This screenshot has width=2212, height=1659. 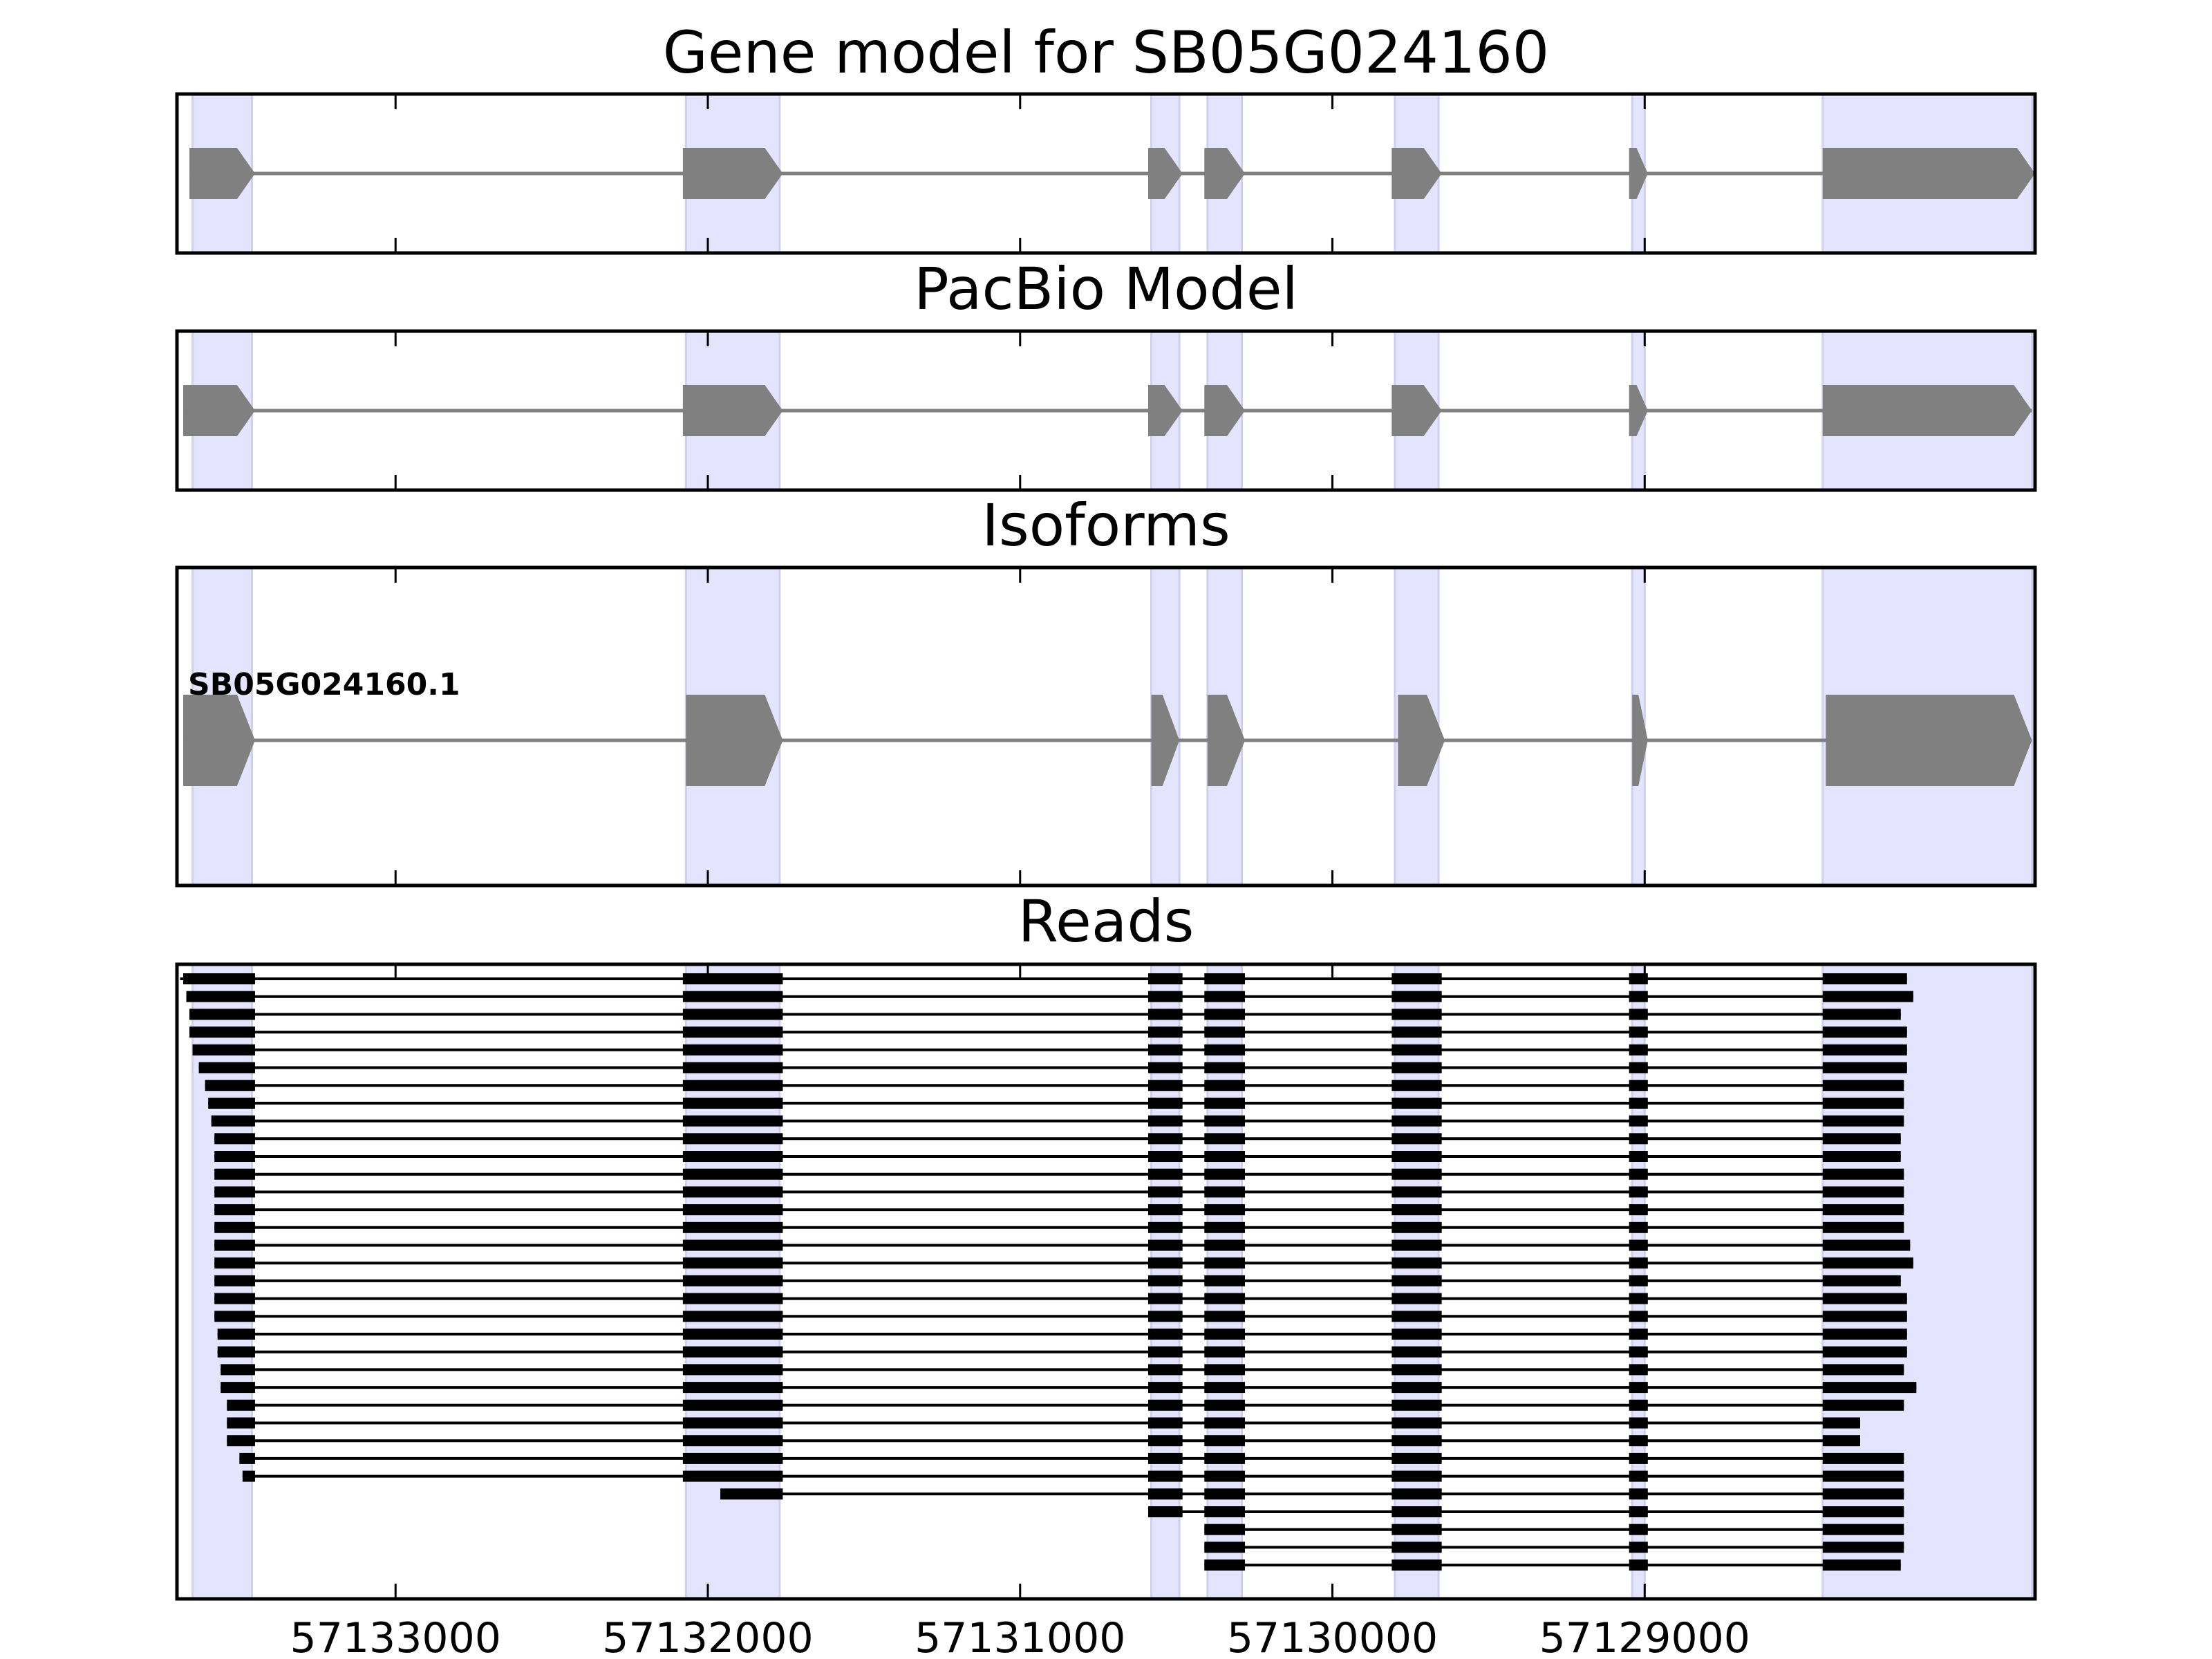 I want to click on isoform-label: SB05G024160.1, so click(x=324, y=684).